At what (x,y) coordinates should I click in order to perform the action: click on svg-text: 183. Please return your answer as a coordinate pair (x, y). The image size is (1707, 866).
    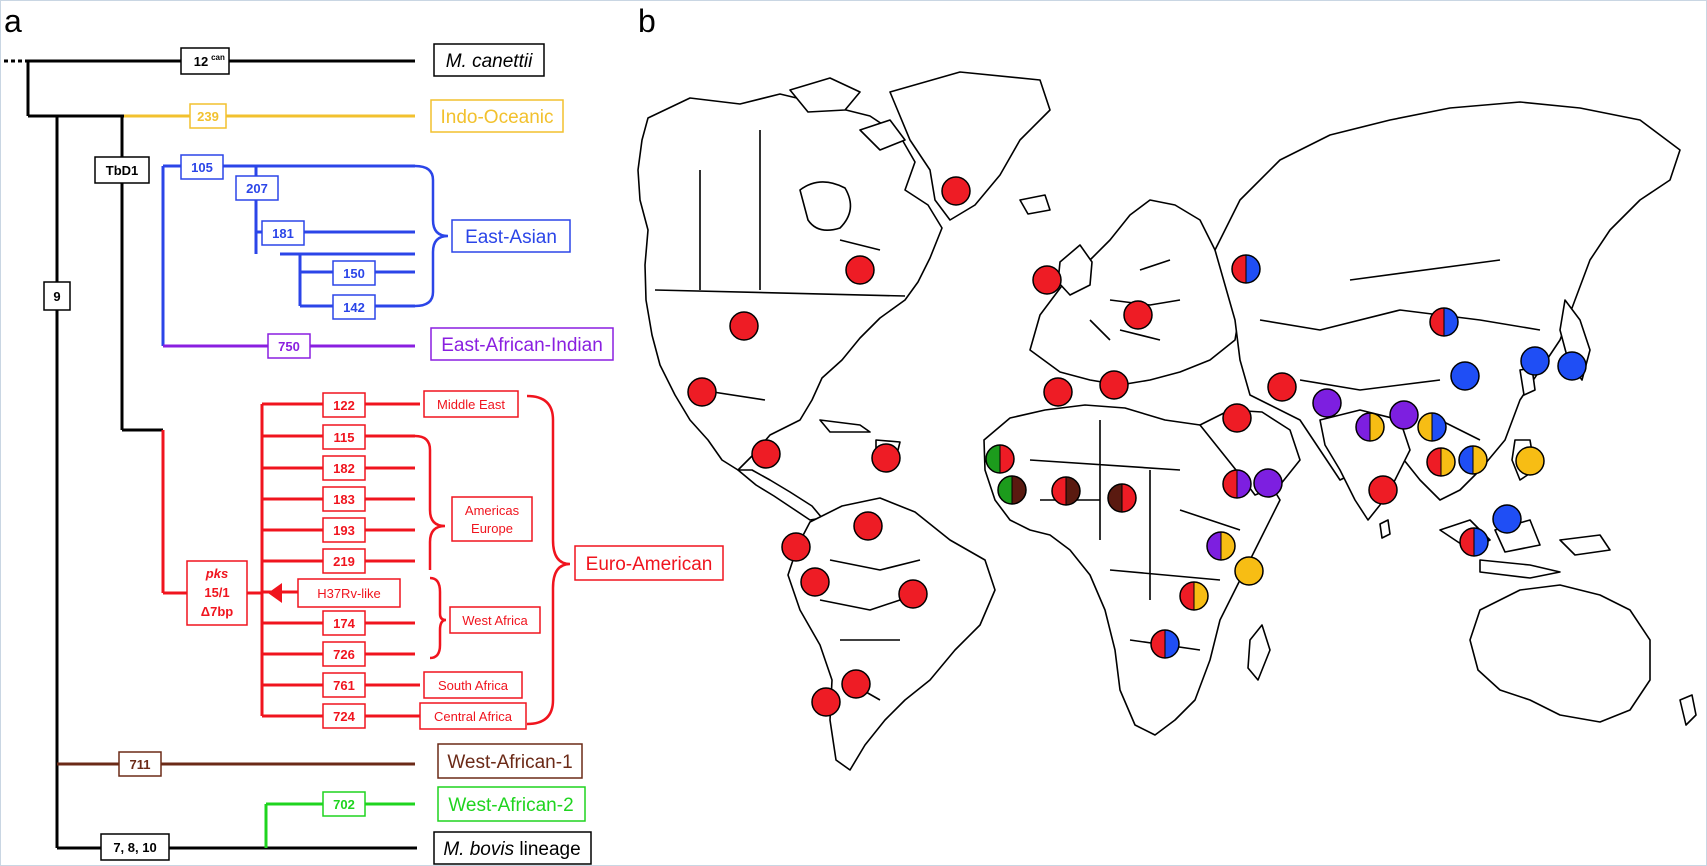
    Looking at the image, I should click on (344, 499).